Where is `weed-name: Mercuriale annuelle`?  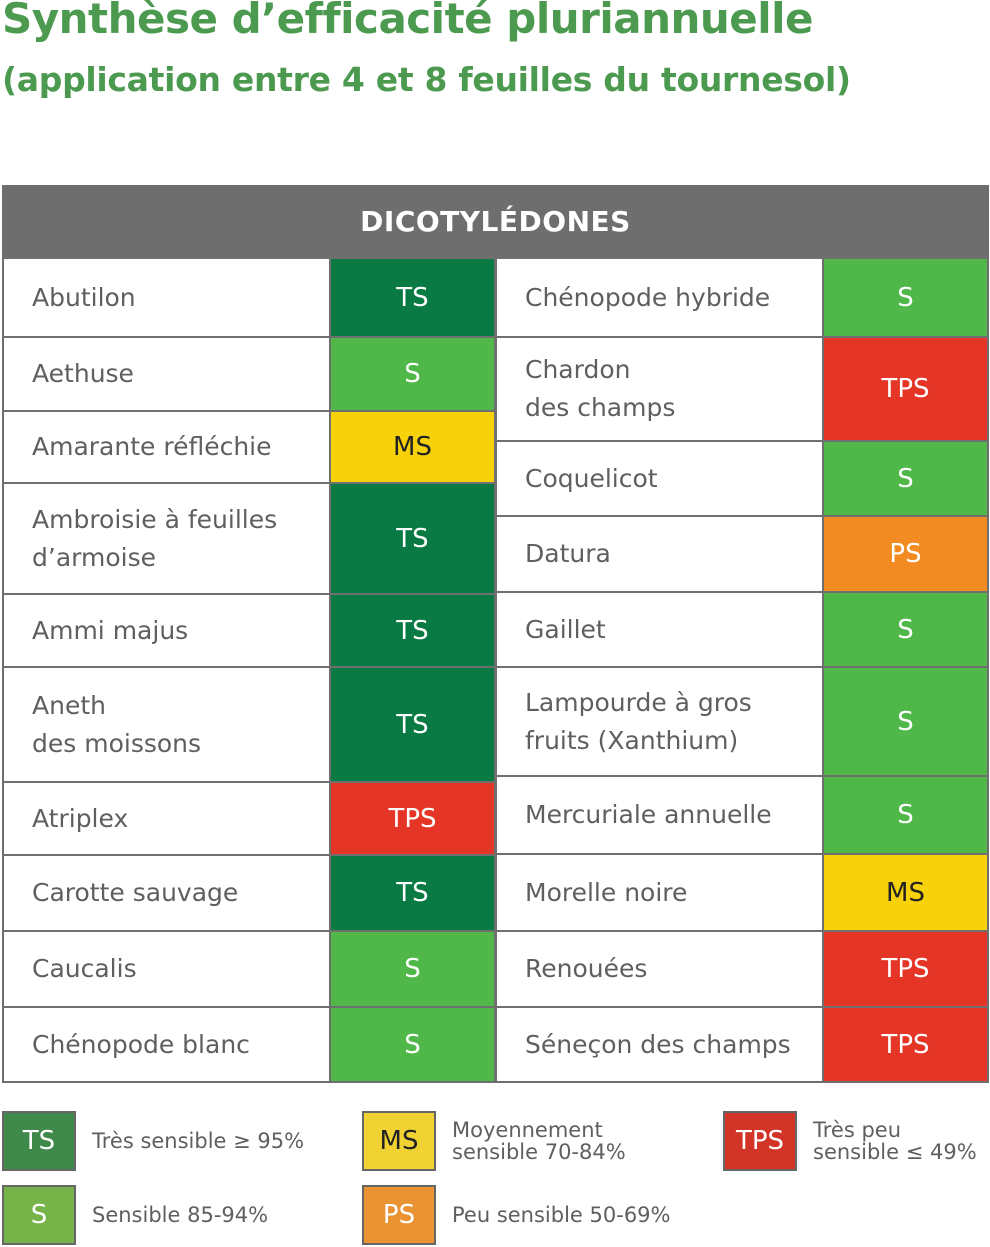
weed-name: Mercuriale annuelle is located at coordinates (659, 816).